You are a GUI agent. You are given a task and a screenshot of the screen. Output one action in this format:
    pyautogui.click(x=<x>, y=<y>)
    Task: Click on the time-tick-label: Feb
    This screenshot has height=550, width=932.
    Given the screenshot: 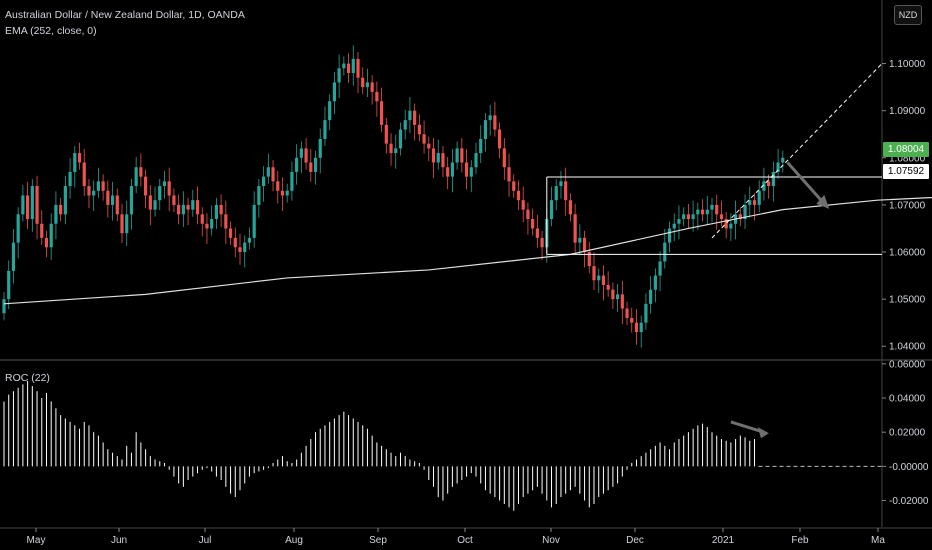 What is the action you would take?
    pyautogui.click(x=800, y=540)
    